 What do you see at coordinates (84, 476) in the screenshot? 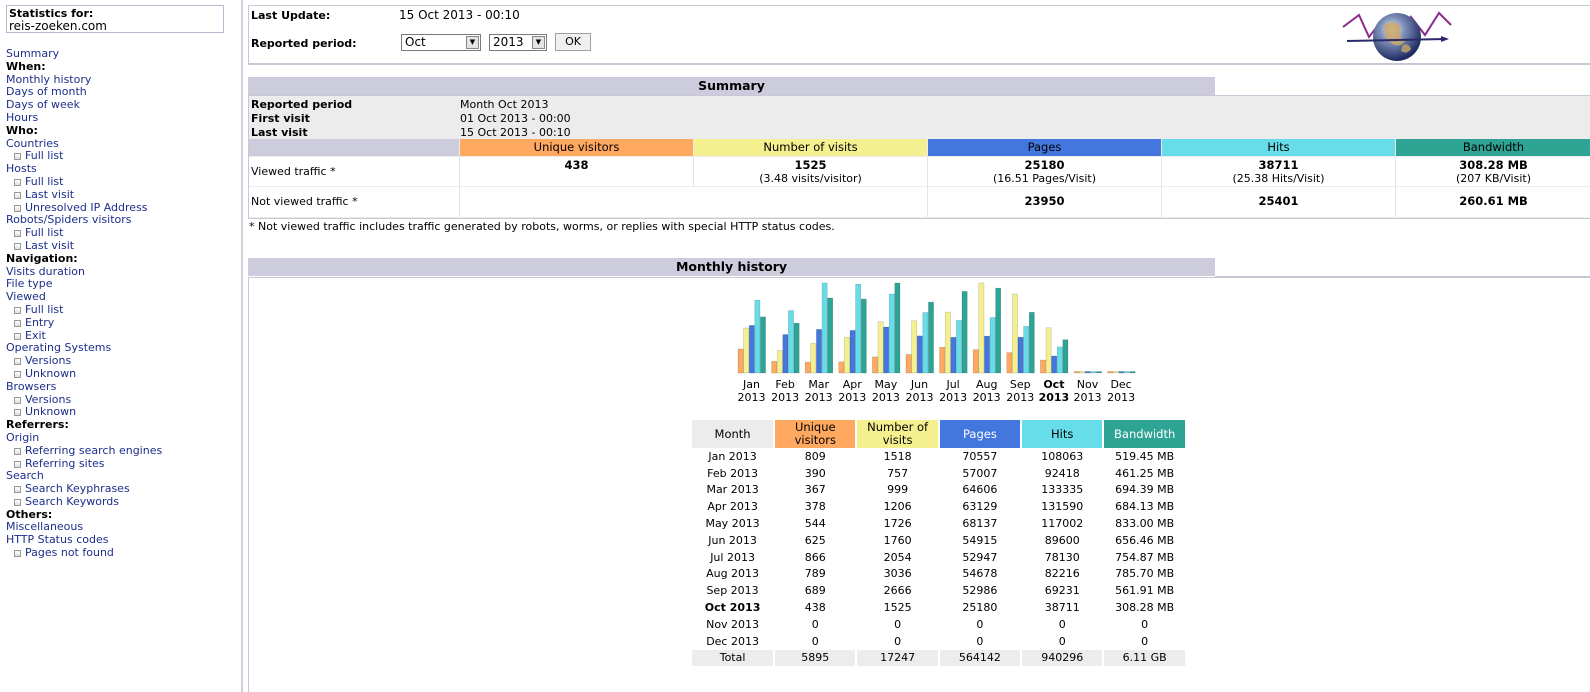
I see `menu-item: Search` at bounding box center [84, 476].